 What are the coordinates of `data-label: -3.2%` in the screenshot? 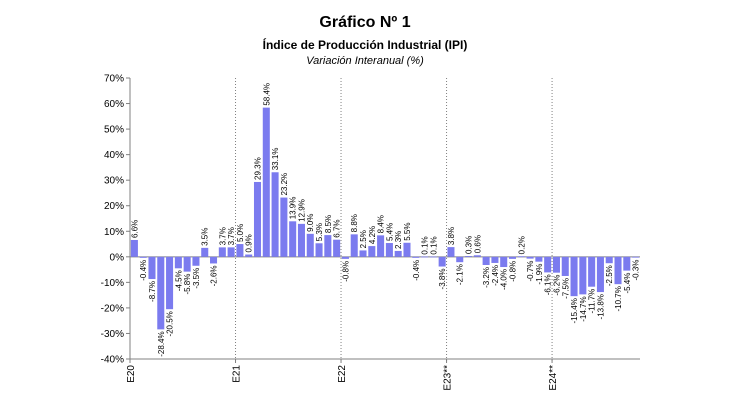 It's located at (486, 277).